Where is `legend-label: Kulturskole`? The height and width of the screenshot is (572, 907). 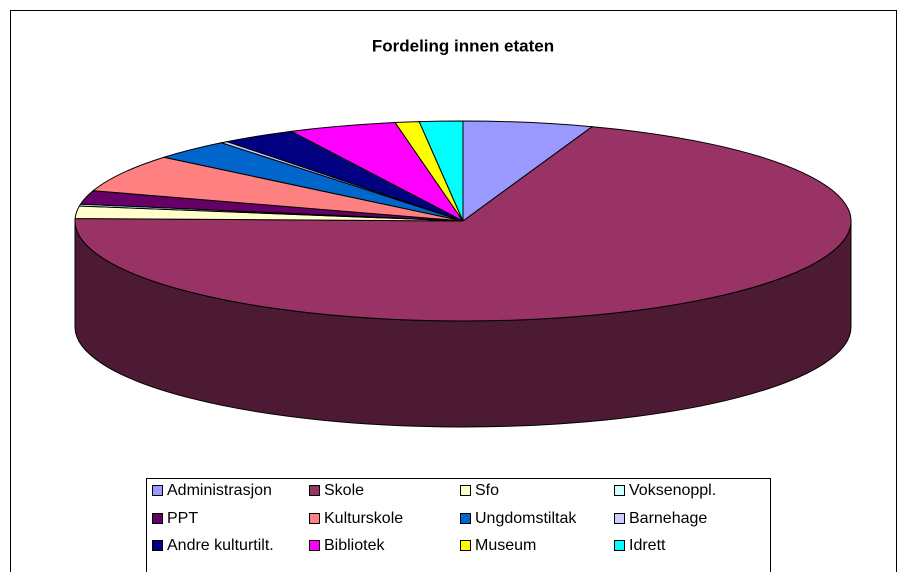
legend-label: Kulturskole is located at coordinates (363, 518).